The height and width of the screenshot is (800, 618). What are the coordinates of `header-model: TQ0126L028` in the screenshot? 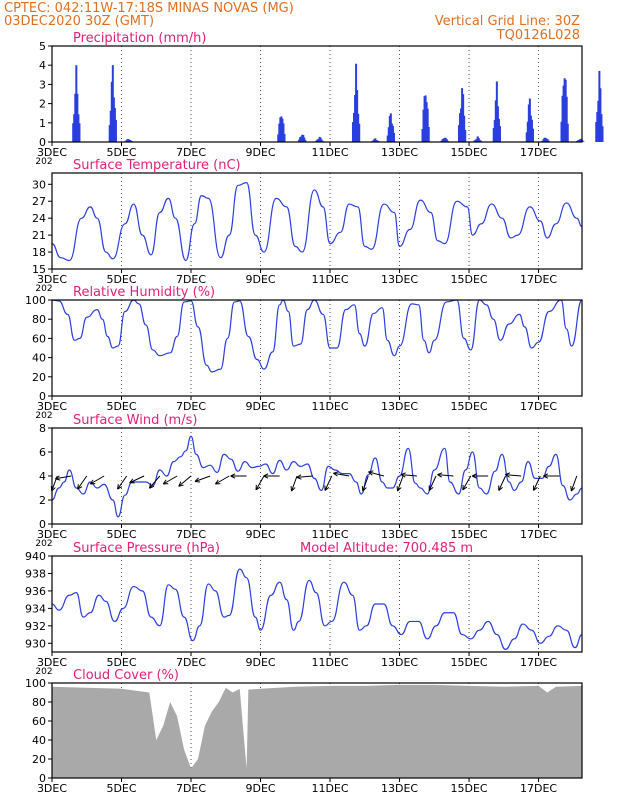 It's located at (538, 35).